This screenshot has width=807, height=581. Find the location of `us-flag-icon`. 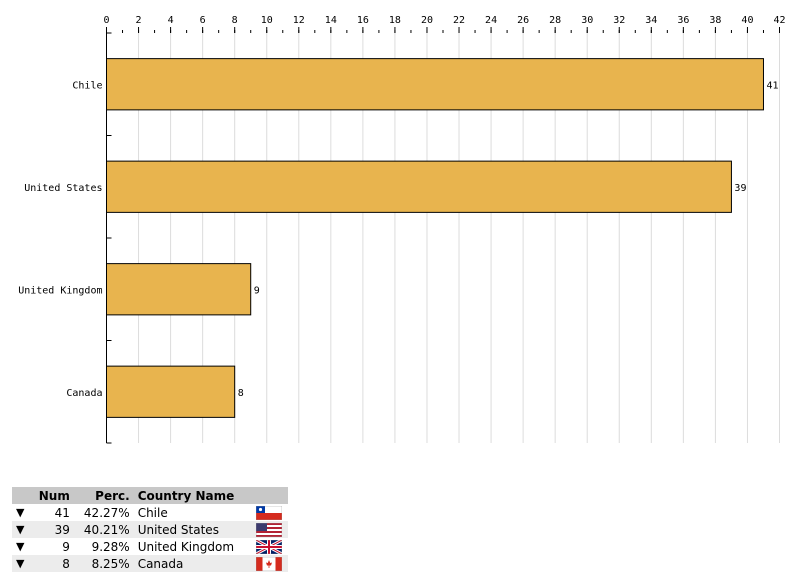

us-flag-icon is located at coordinates (269, 529).